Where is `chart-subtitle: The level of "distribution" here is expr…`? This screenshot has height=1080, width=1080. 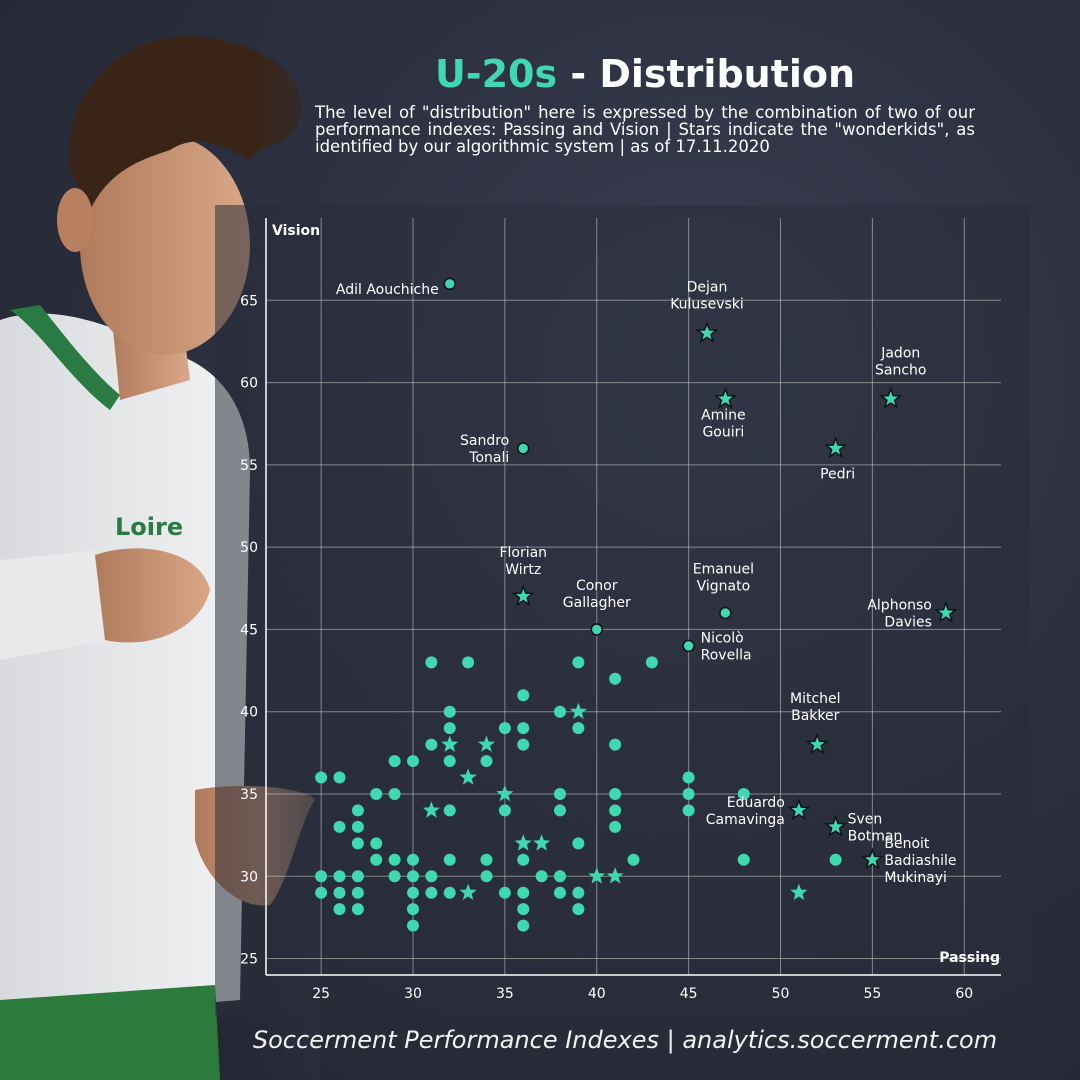
chart-subtitle: The level of "distribution" here is expr… is located at coordinates (645, 129).